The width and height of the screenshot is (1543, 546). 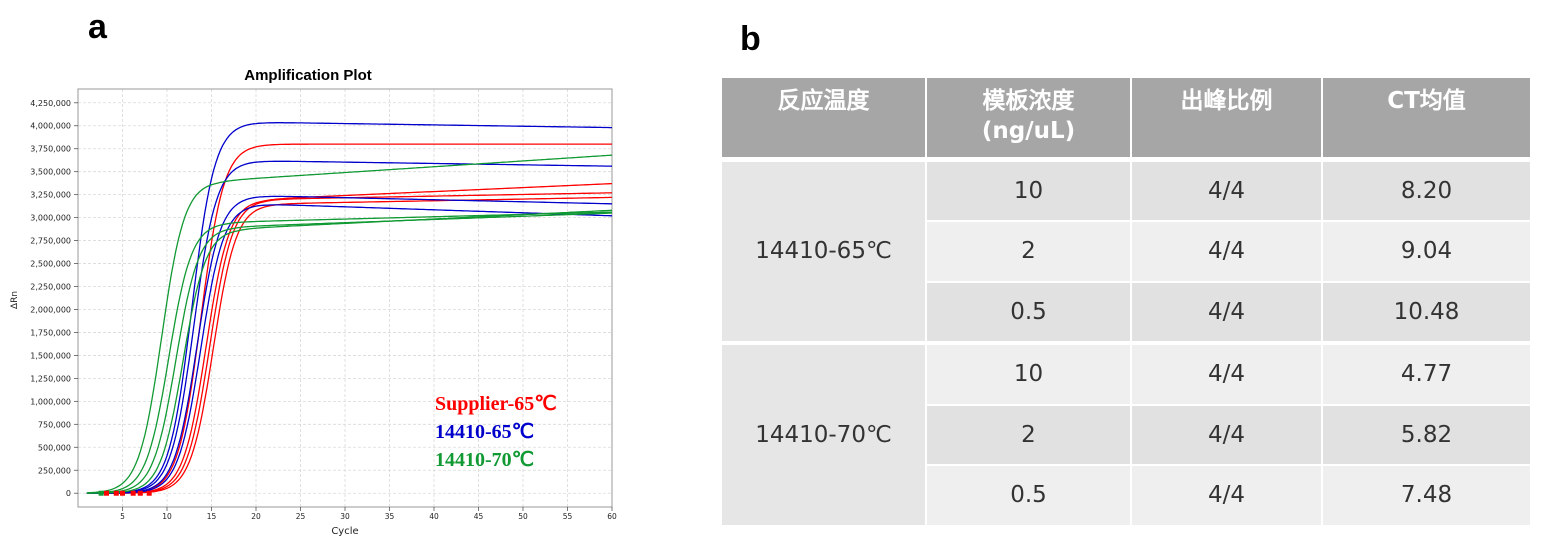 What do you see at coordinates (612, 516) in the screenshot?
I see `x-tick-label: 60` at bounding box center [612, 516].